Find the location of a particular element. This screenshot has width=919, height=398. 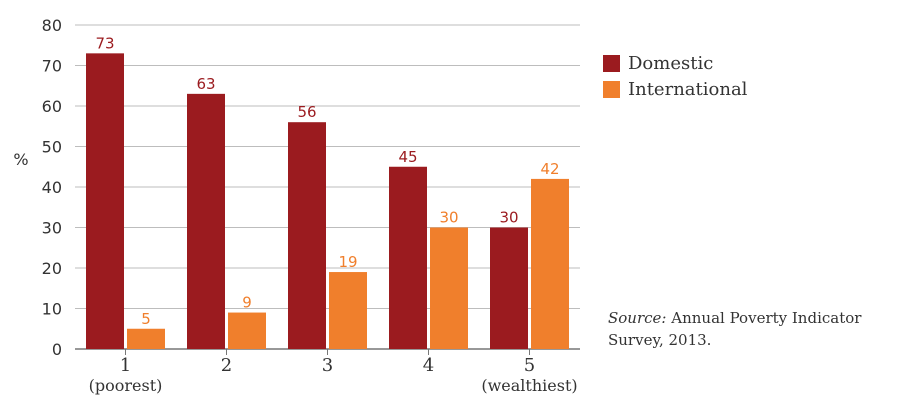

legend: Domestic International is located at coordinates (675, 76).